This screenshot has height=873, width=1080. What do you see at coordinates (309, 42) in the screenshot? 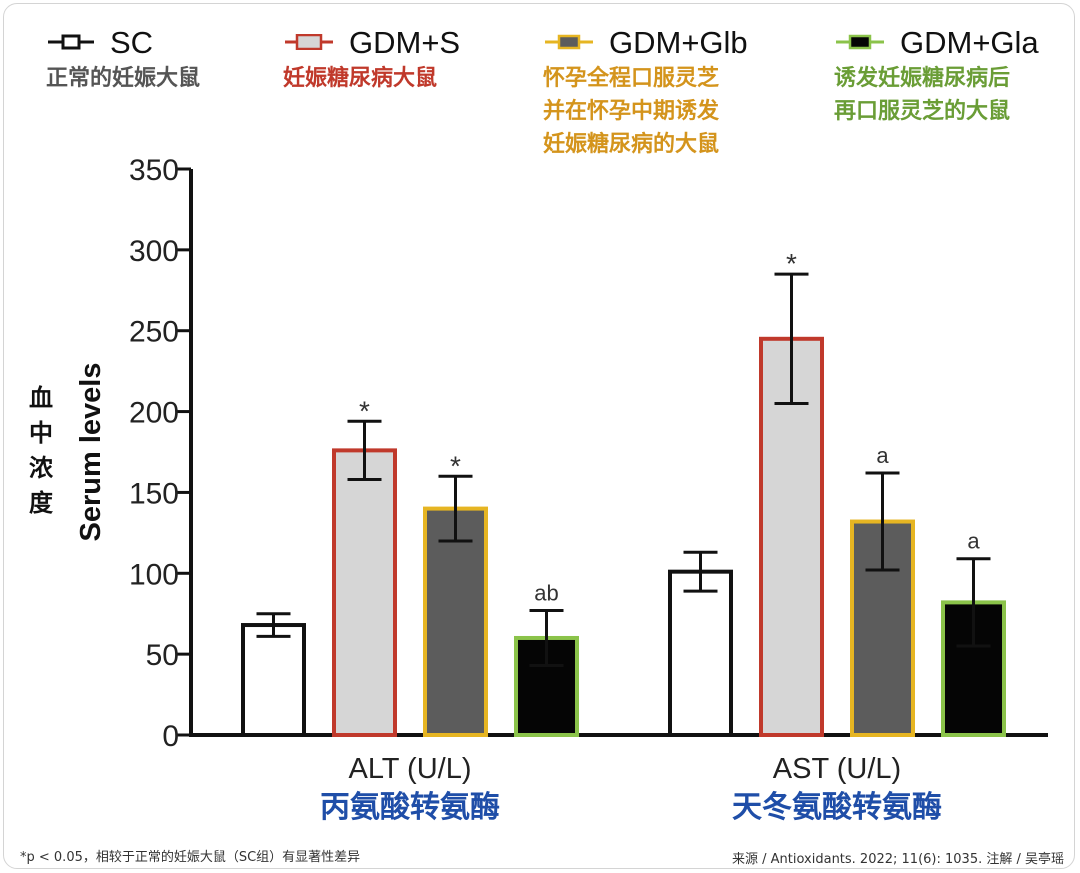
I see `legend-swatch-gdm-s` at bounding box center [309, 42].